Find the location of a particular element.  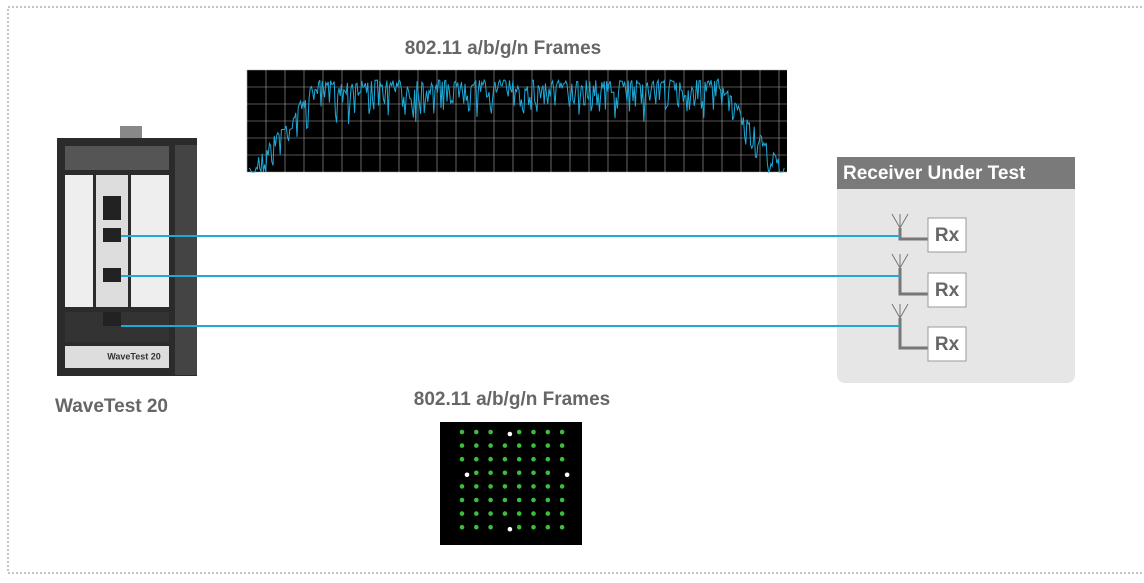

constellation-title: 802.11 a/b/g/n Frames is located at coordinates (512, 399).